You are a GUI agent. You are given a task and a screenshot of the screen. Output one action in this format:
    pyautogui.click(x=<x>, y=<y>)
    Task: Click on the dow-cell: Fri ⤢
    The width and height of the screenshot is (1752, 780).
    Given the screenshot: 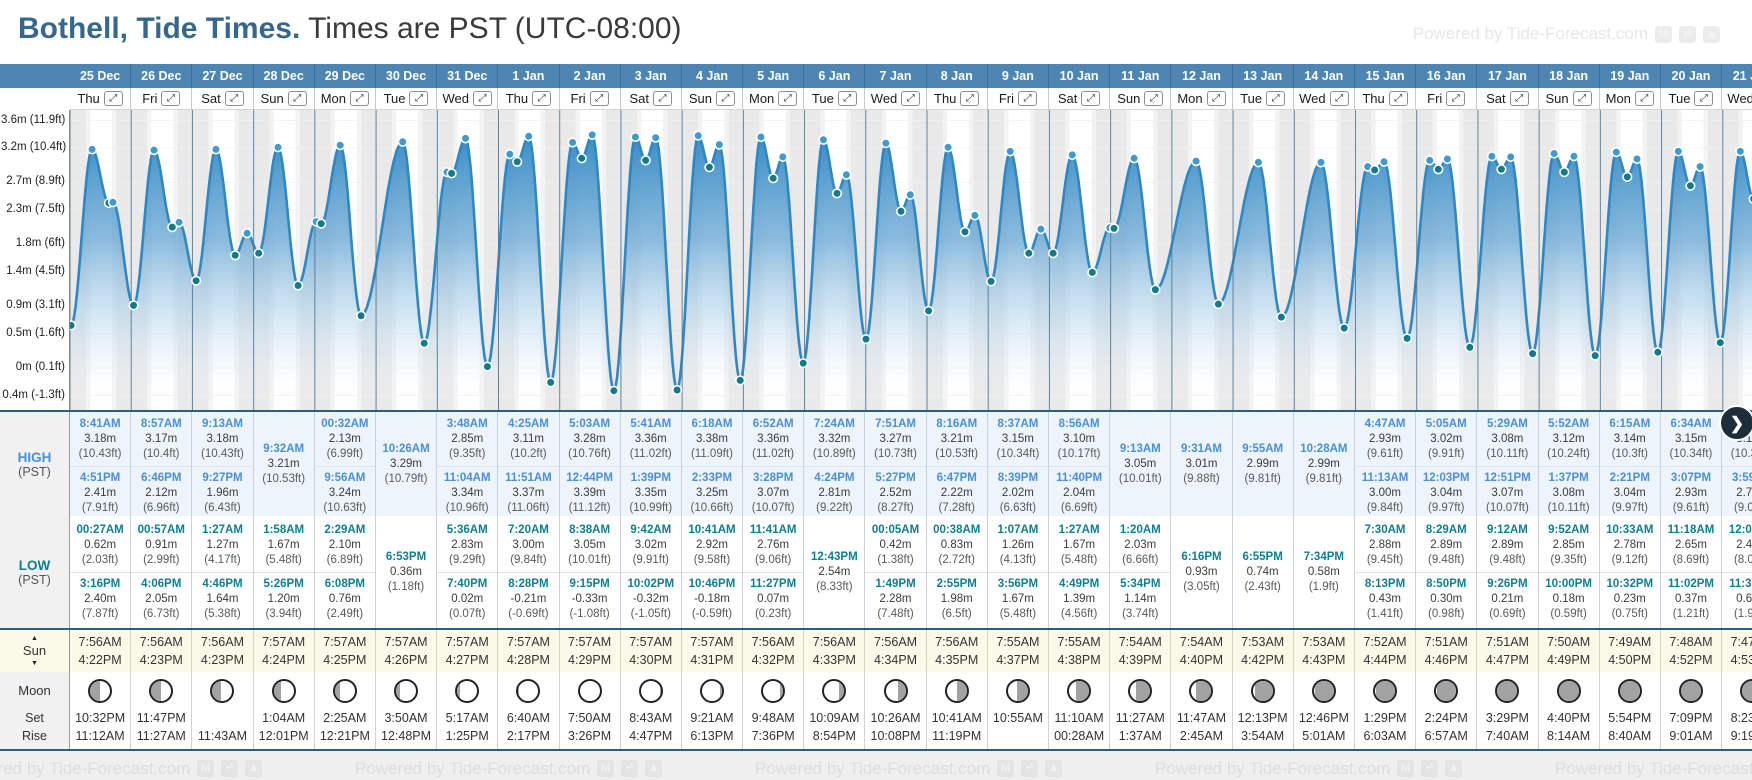 What is the action you would take?
    pyautogui.click(x=1018, y=99)
    